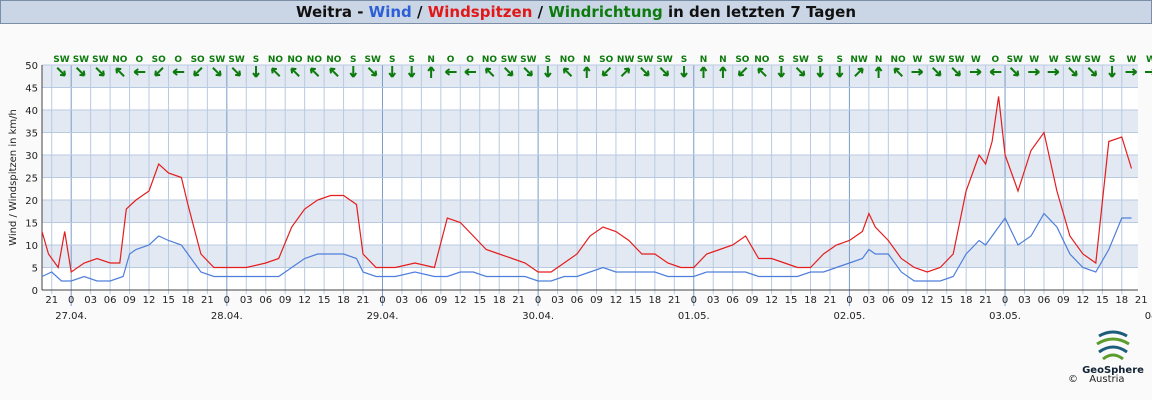 The image size is (1152, 400). Describe the element at coordinates (31, 89) in the screenshot. I see `y-tick-label: 45` at that location.